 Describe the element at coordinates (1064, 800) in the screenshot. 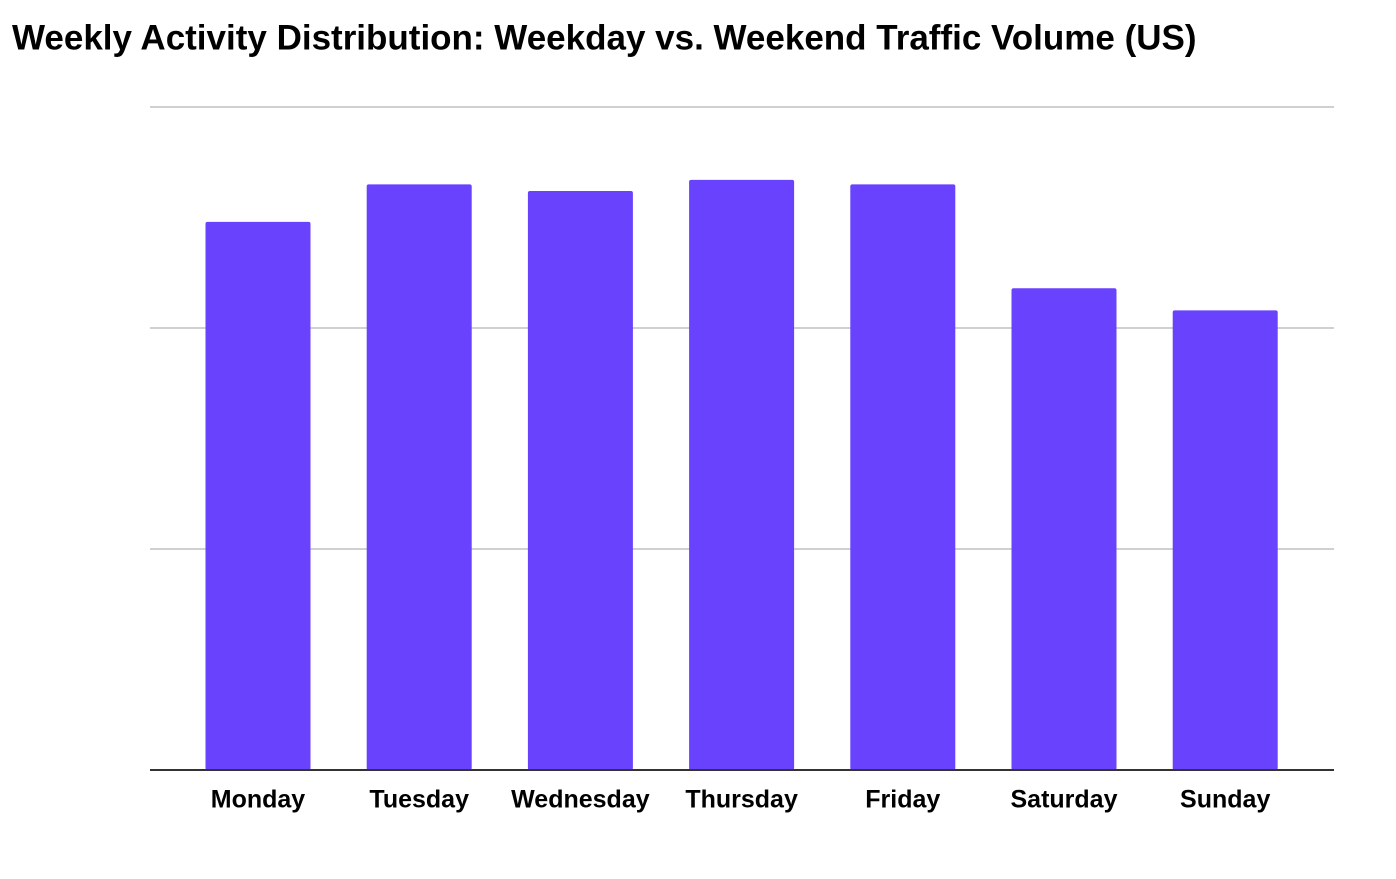

I see `x-tick-label: Saturday` at that location.